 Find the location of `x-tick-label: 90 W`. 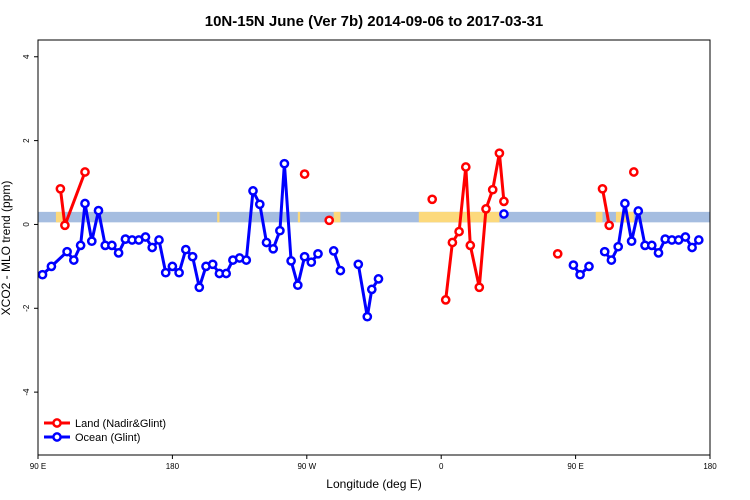

x-tick-label: 90 W is located at coordinates (306, 466).